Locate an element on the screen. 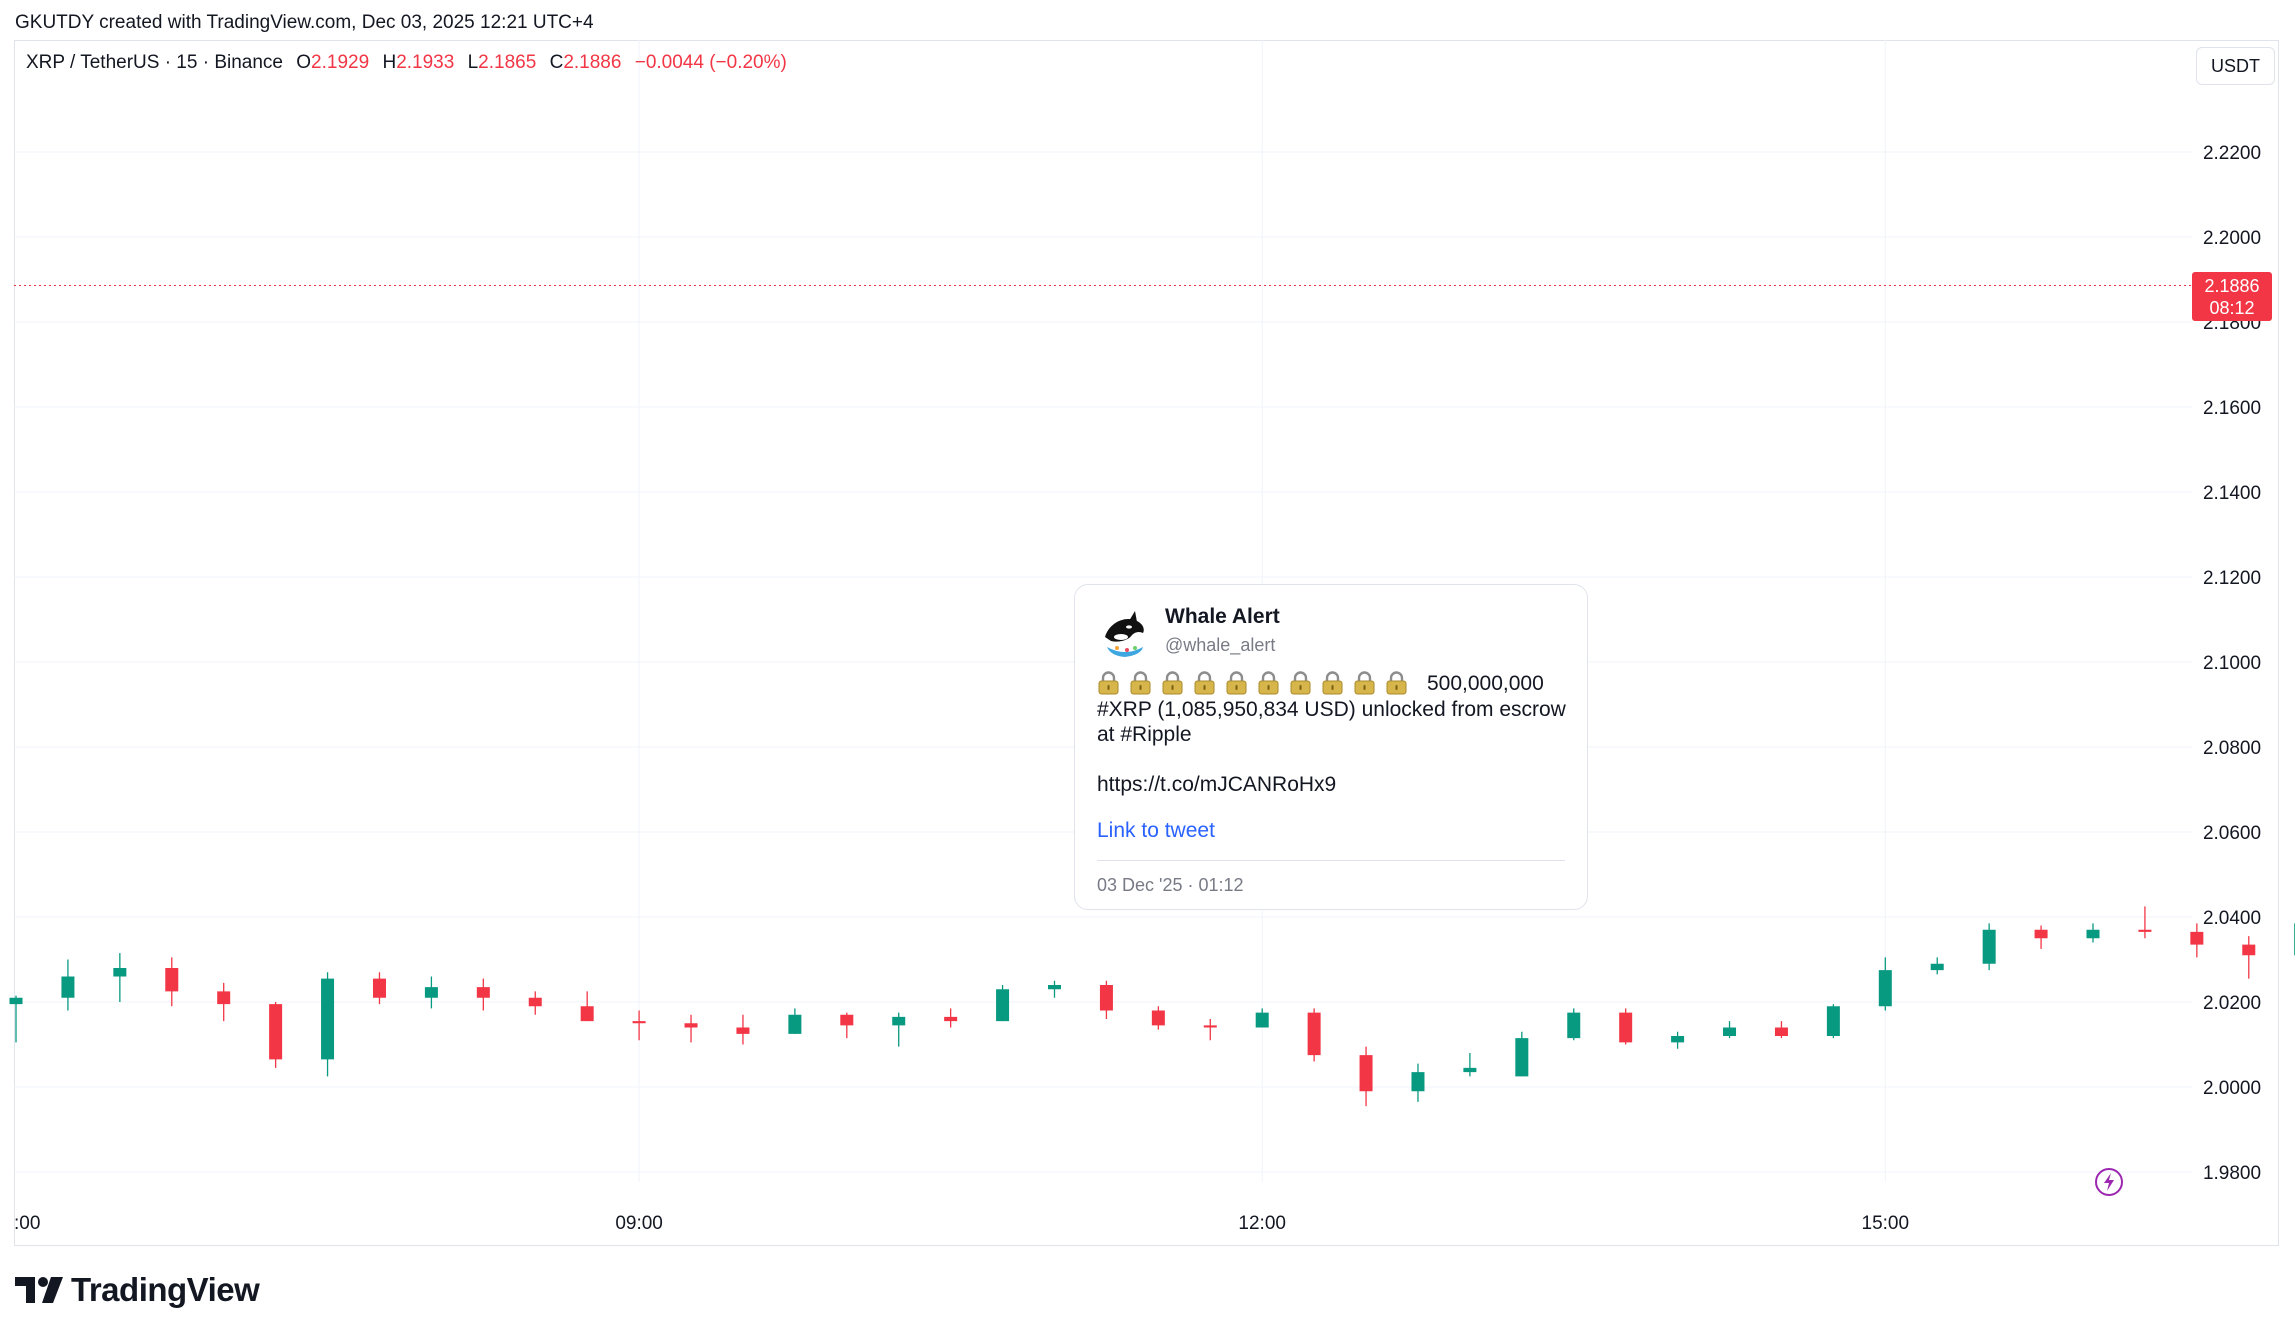  time-tick-label: 09:00 is located at coordinates (639, 1223).